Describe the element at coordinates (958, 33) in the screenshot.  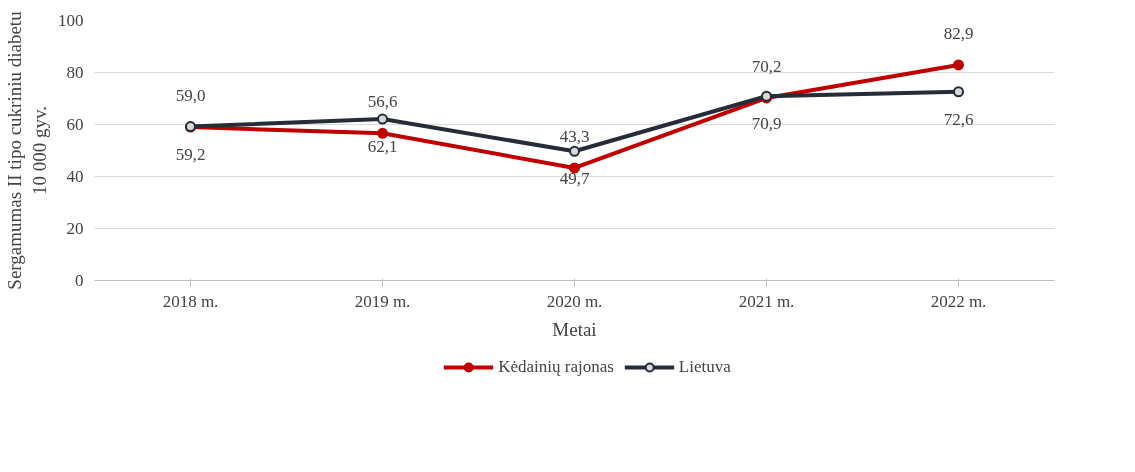
I see `data-label: 82,9` at that location.